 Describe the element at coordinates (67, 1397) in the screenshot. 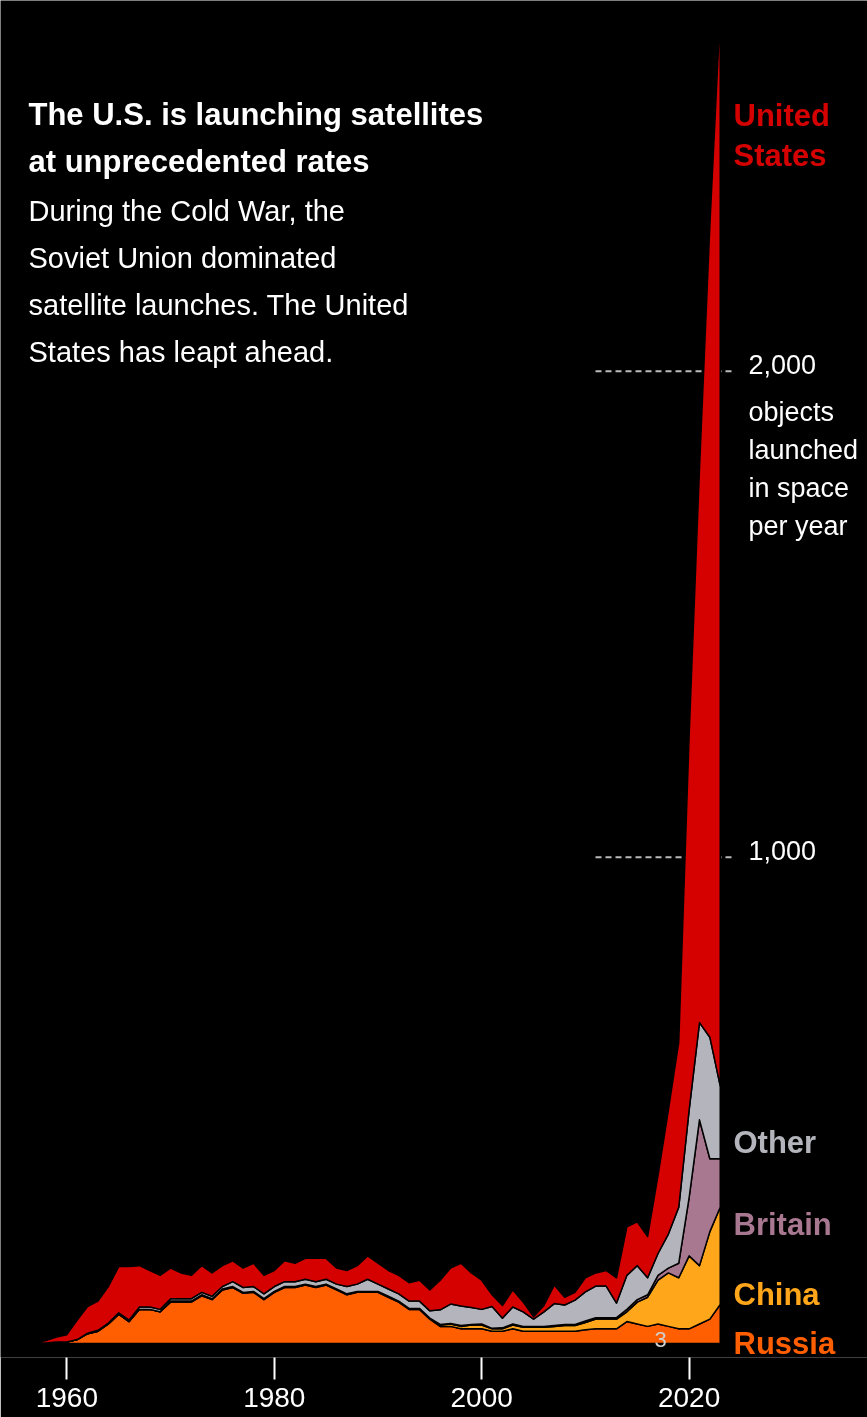

I see `x-tick-label: 1960` at that location.